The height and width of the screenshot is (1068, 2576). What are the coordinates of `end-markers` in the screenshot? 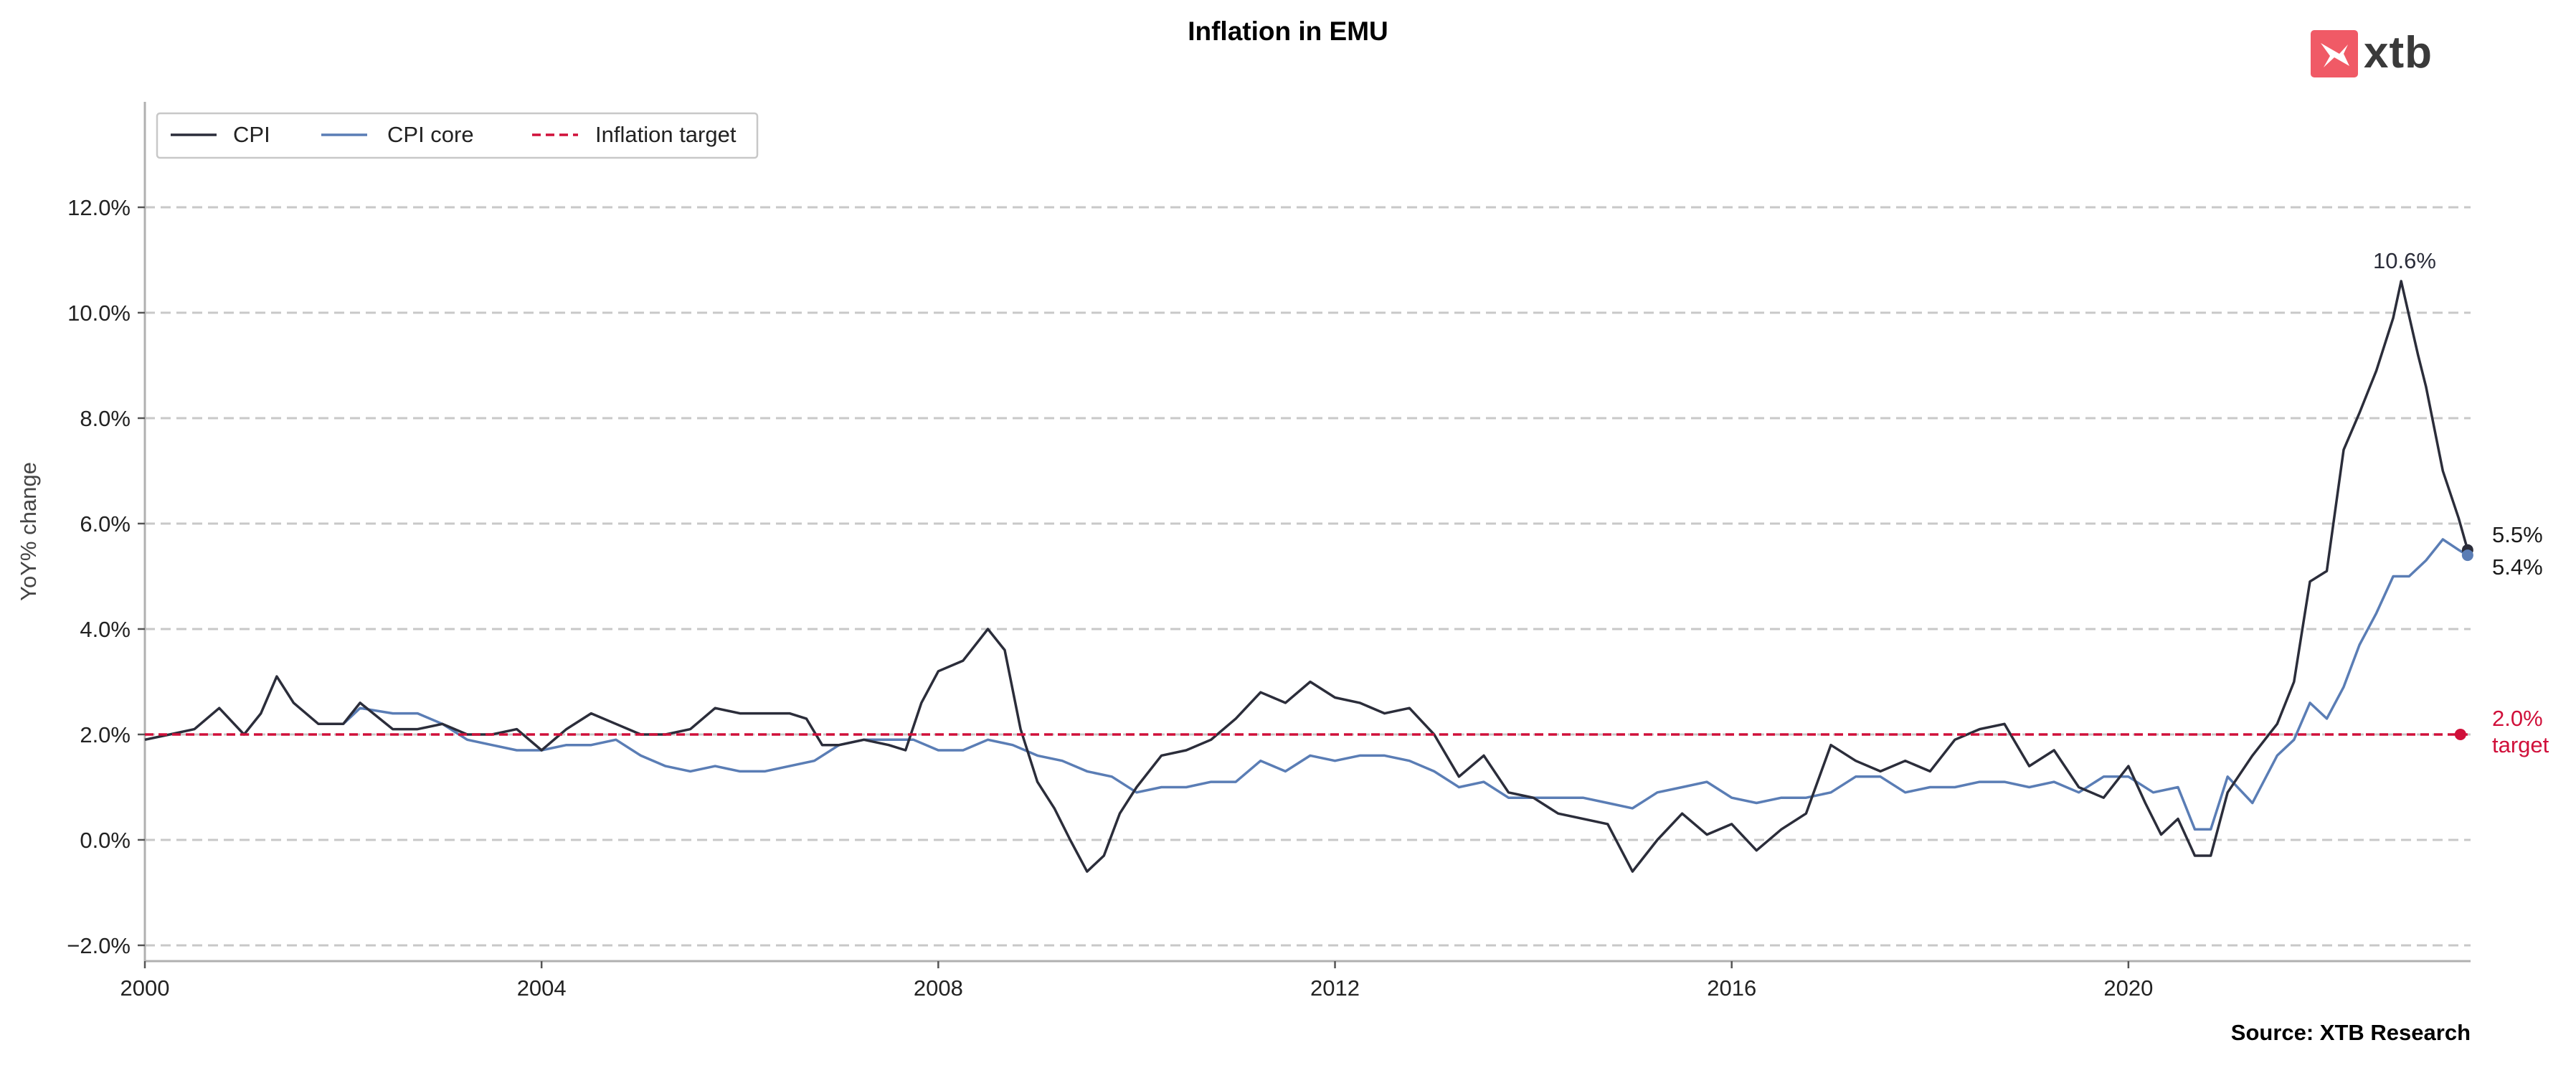 It's located at (2463, 642).